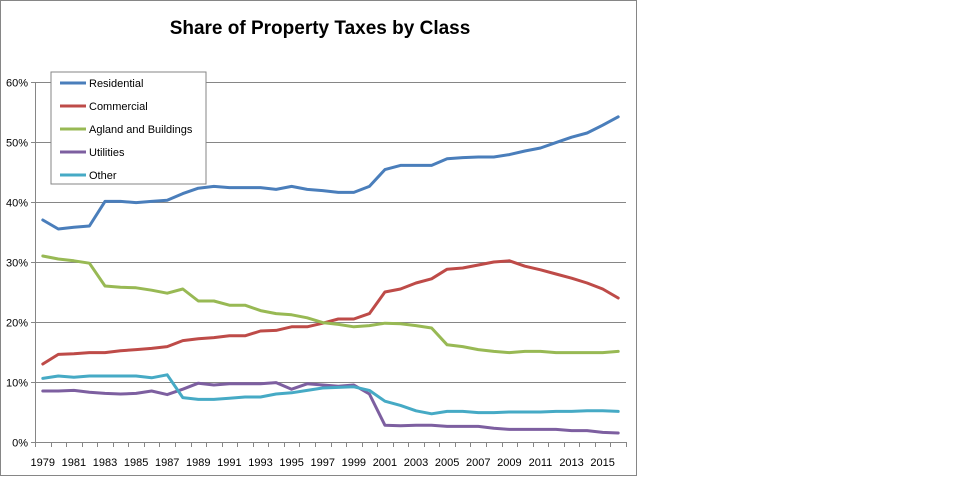  Describe the element at coordinates (416, 463) in the screenshot. I see `x-tick-label: 2003` at that location.